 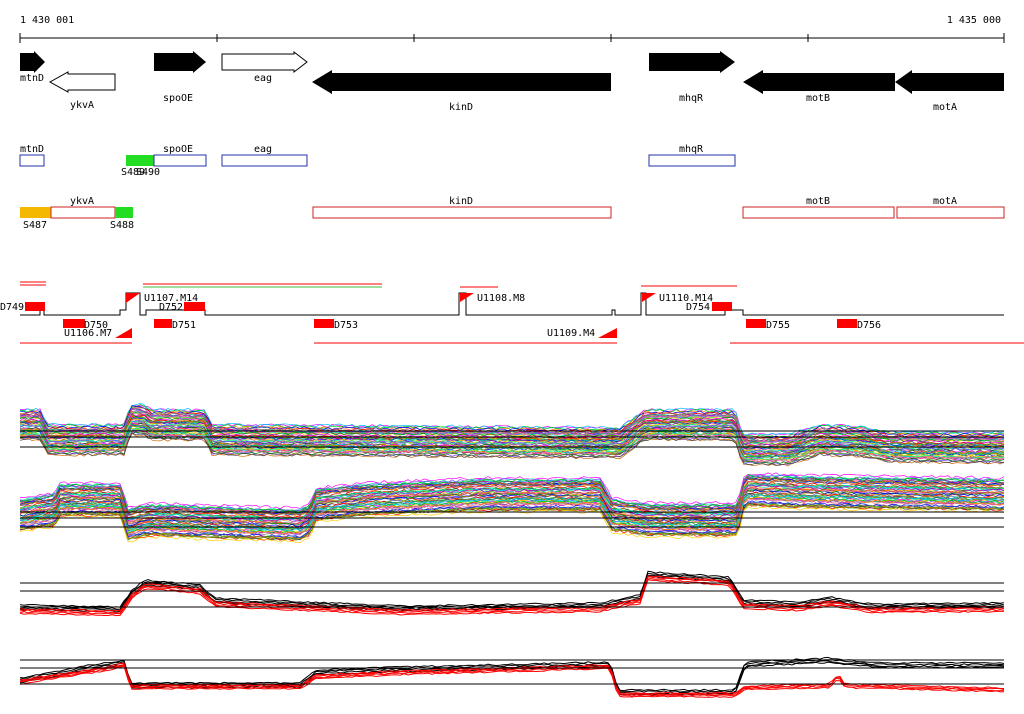 I want to click on transcript-box-mhqR, so click(x=692, y=160).